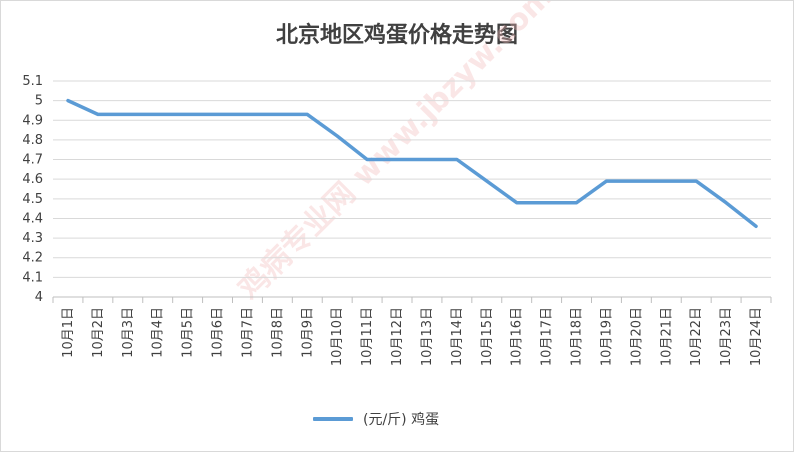  What do you see at coordinates (218, 332) in the screenshot?
I see `x-tick-label: 10月6日` at bounding box center [218, 332].